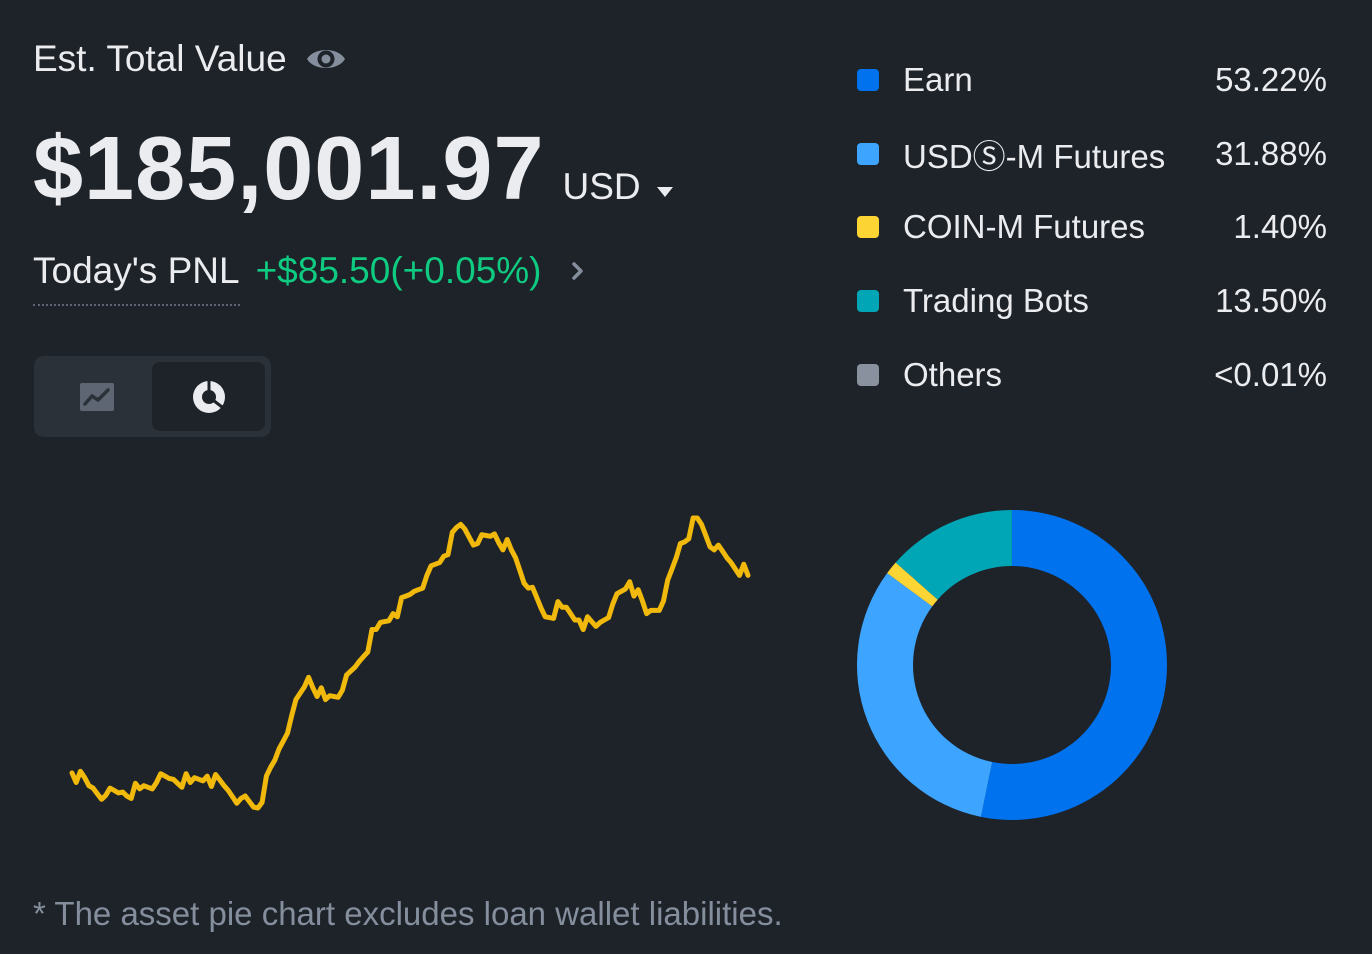 The height and width of the screenshot is (954, 1372). What do you see at coordinates (326, 59) in the screenshot?
I see `eye-icon` at bounding box center [326, 59].